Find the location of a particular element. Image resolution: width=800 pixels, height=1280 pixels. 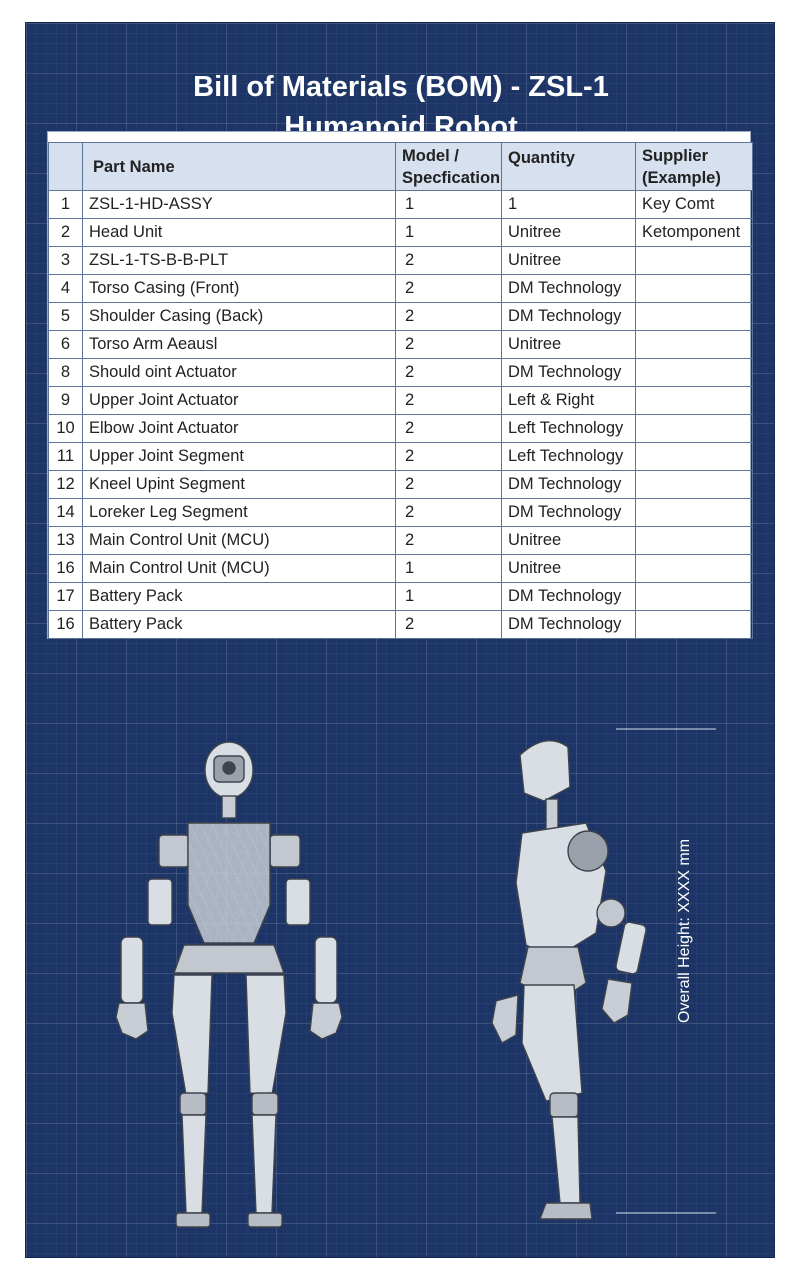

part-name-cell: Elbow Joint Actuator is located at coordinates (239, 428).